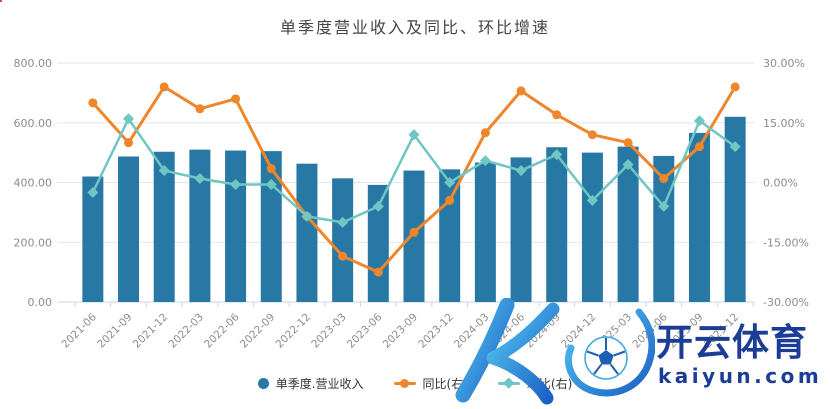  I want to click on y-right-tick-label: 15.00%, so click(784, 123).